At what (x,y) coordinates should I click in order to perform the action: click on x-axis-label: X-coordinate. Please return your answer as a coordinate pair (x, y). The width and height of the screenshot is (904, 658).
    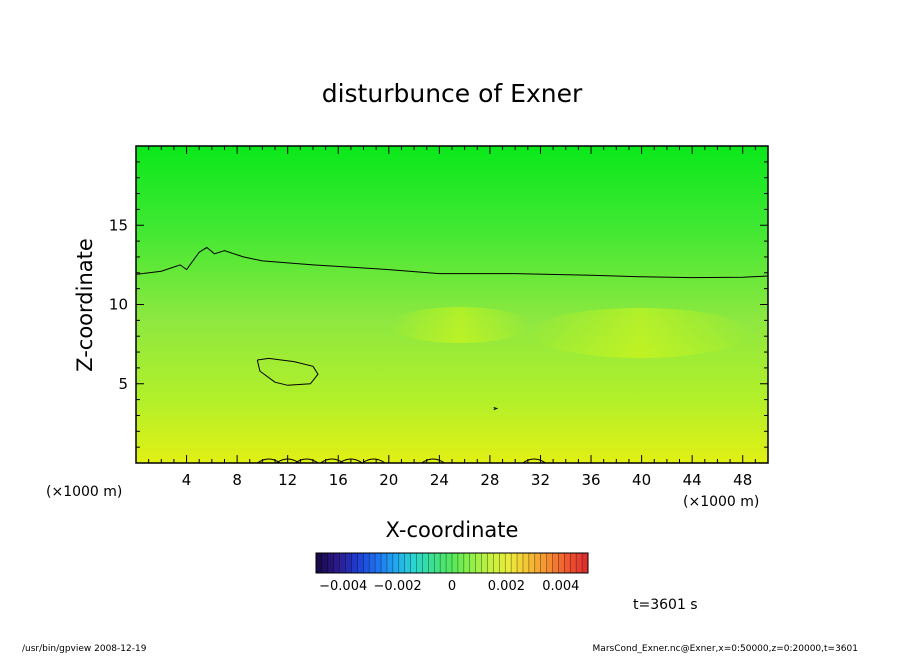
    Looking at the image, I should click on (452, 530).